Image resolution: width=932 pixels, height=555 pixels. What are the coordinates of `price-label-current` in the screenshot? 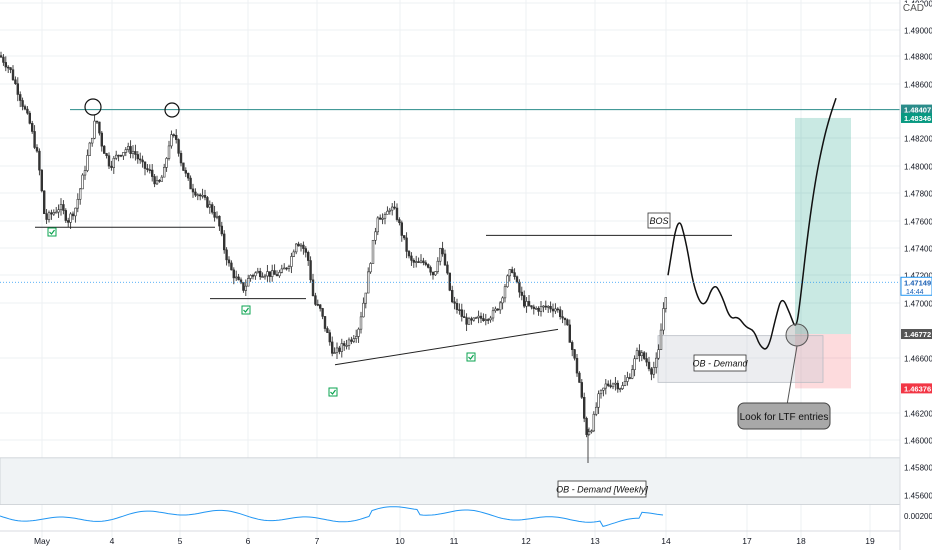 It's located at (916, 286).